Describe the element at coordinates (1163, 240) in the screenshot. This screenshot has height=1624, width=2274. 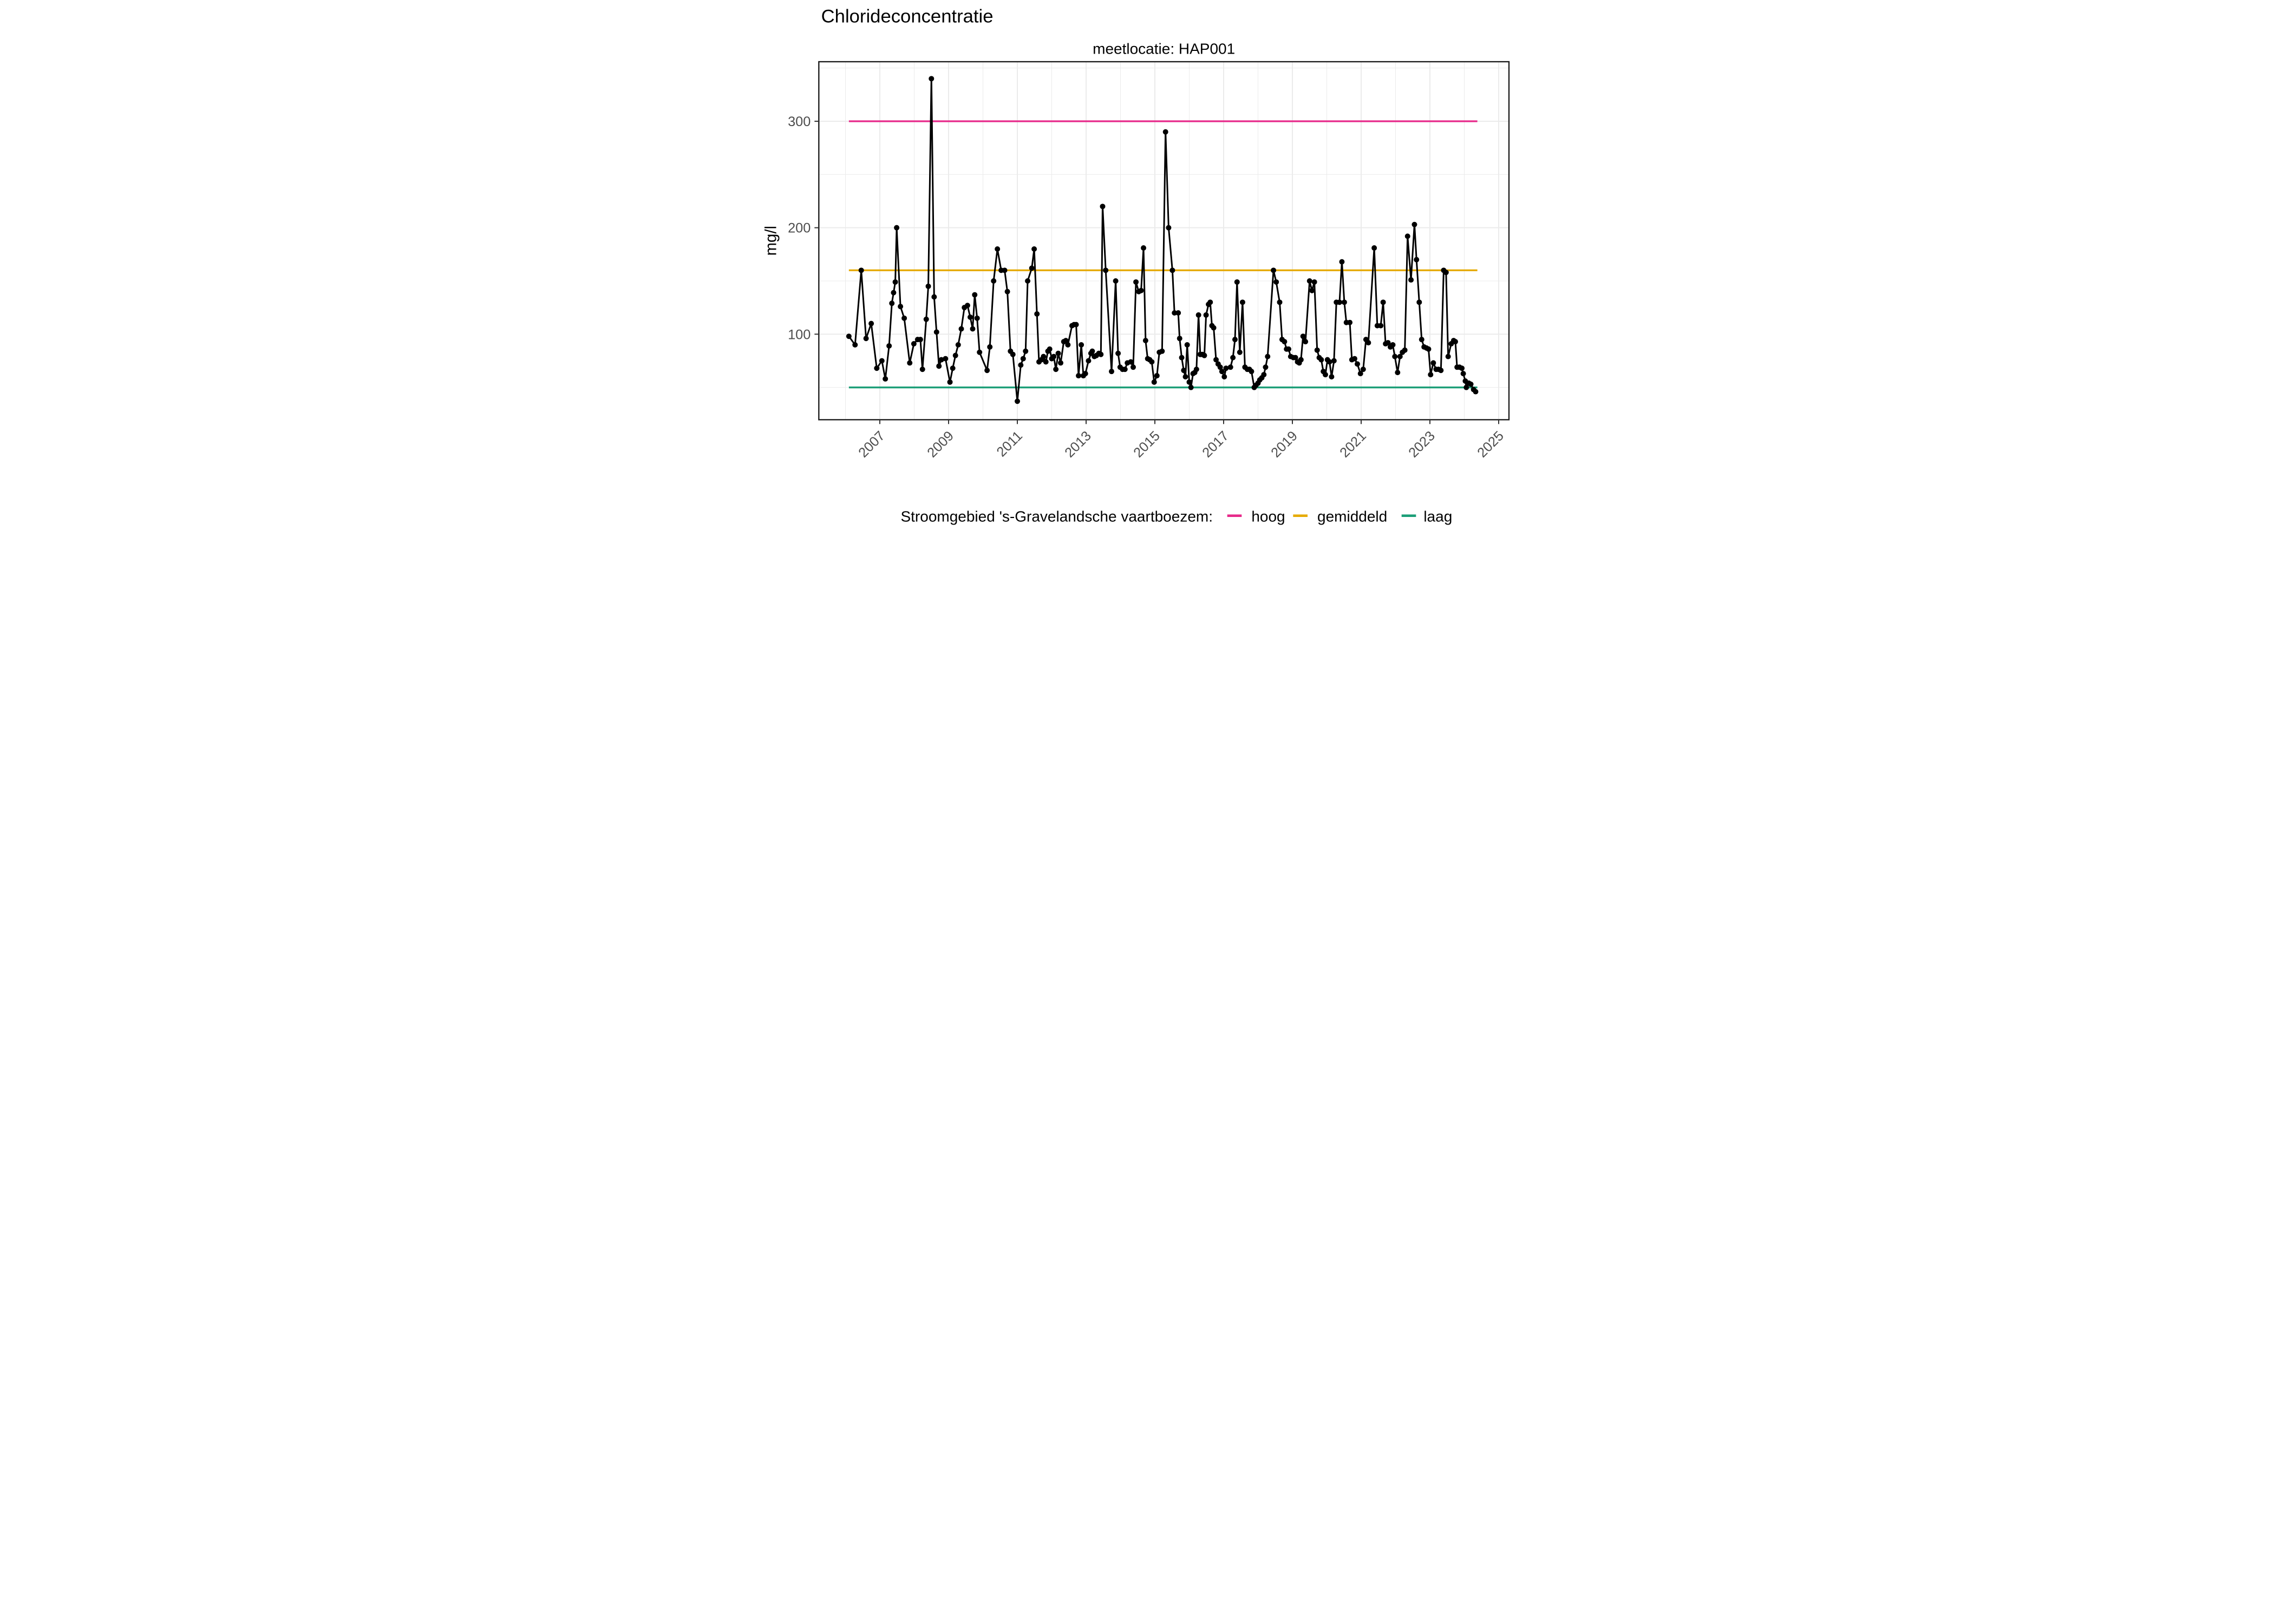
I see `data-series` at that location.